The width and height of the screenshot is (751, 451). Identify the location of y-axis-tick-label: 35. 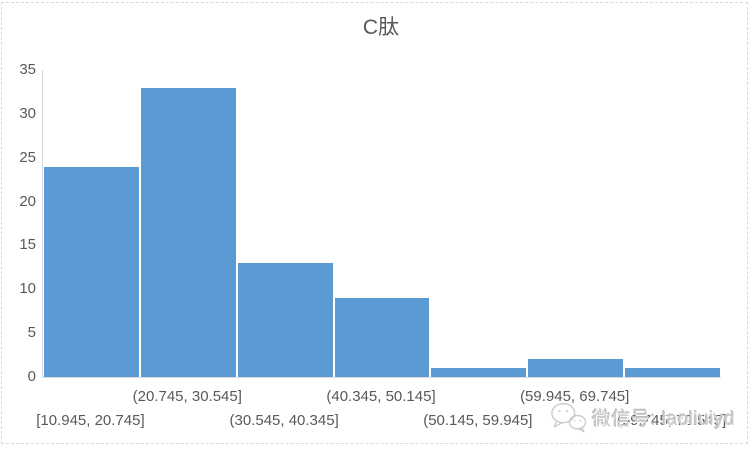
(27, 69).